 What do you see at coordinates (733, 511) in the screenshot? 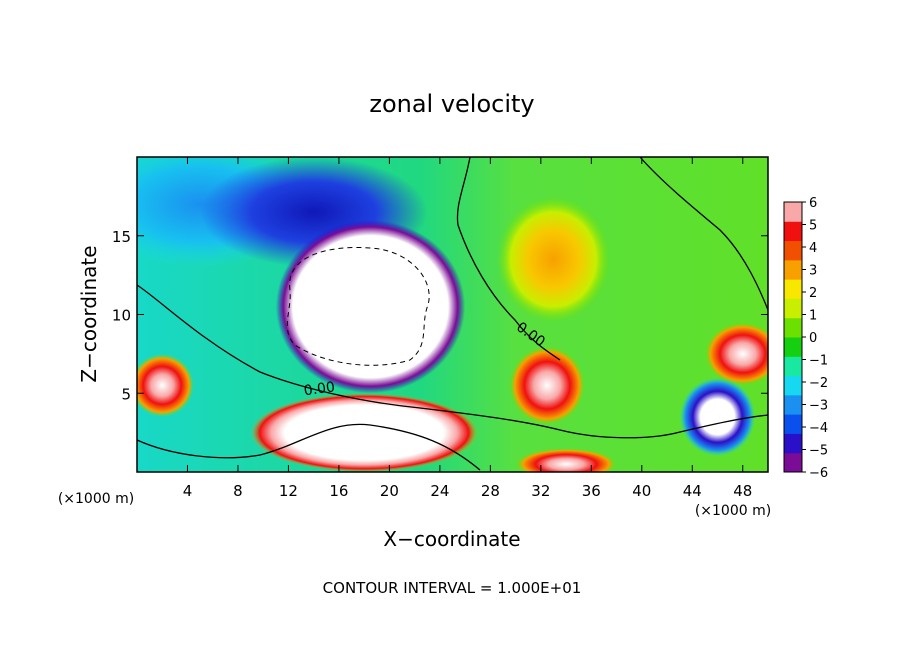
I see `x-unit-right: (×1000 m)` at bounding box center [733, 511].